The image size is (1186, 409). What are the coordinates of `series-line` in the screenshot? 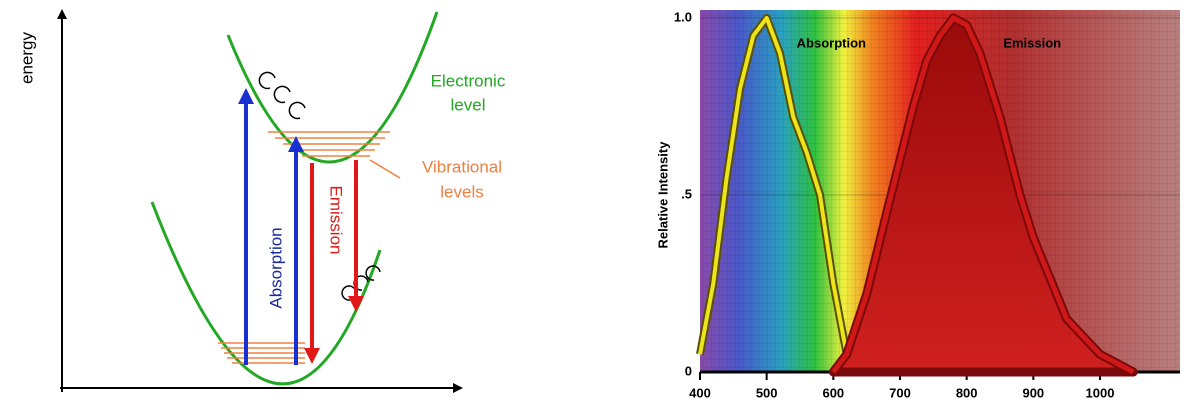 It's located at (780, 195).